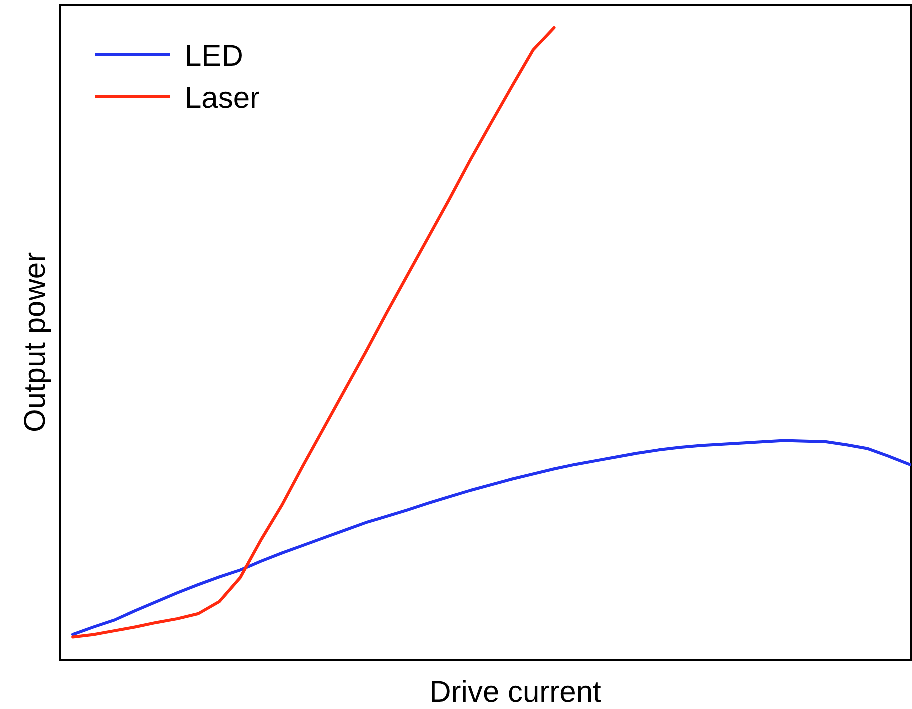  I want to click on legend-label: Laser, so click(222, 98).